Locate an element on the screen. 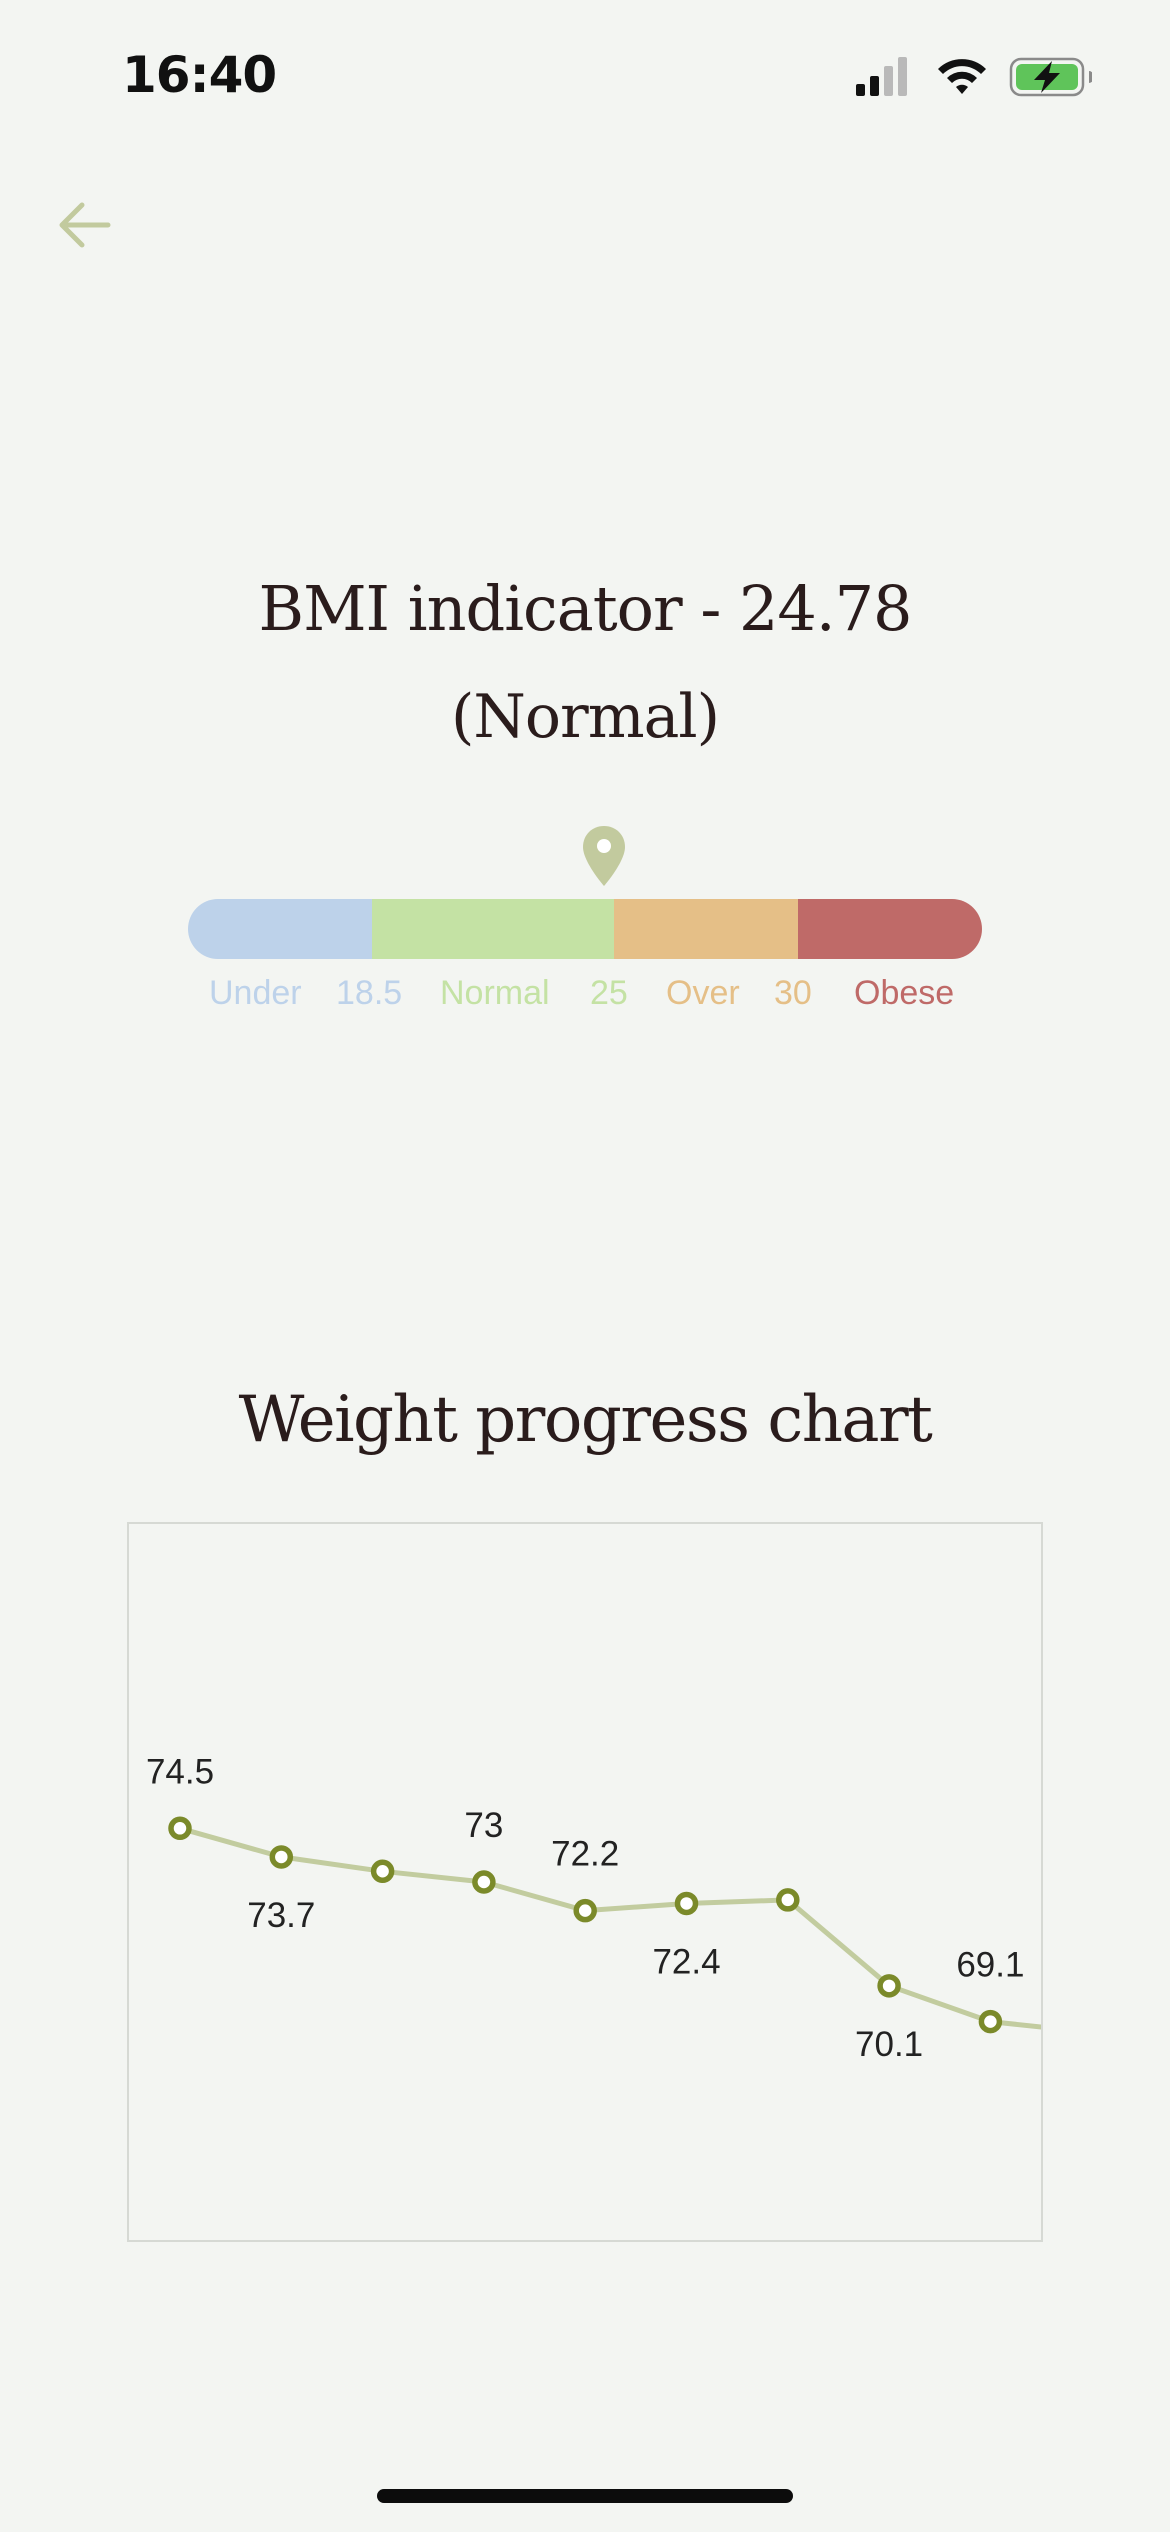 The width and height of the screenshot is (1170, 2532). bmi-threshold-normal: 25 is located at coordinates (609, 993).